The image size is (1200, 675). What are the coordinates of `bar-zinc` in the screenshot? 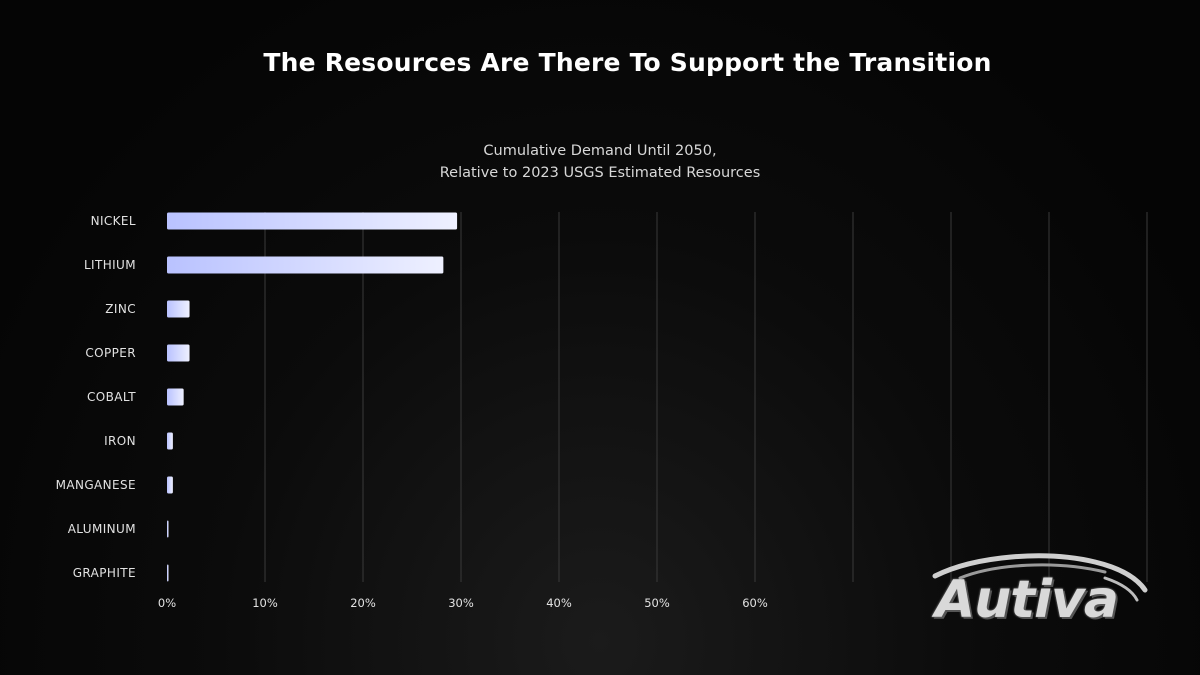 It's located at (178, 309).